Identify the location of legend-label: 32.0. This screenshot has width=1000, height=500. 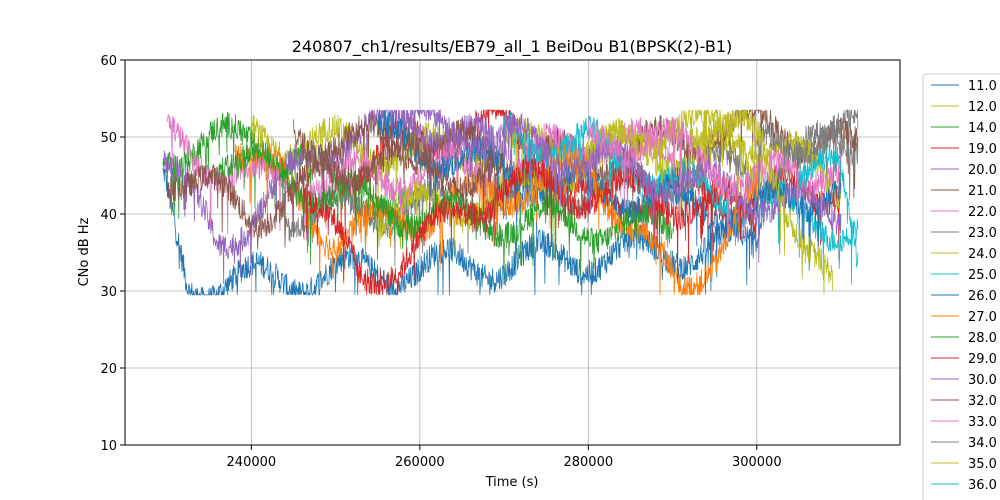
(982, 401).